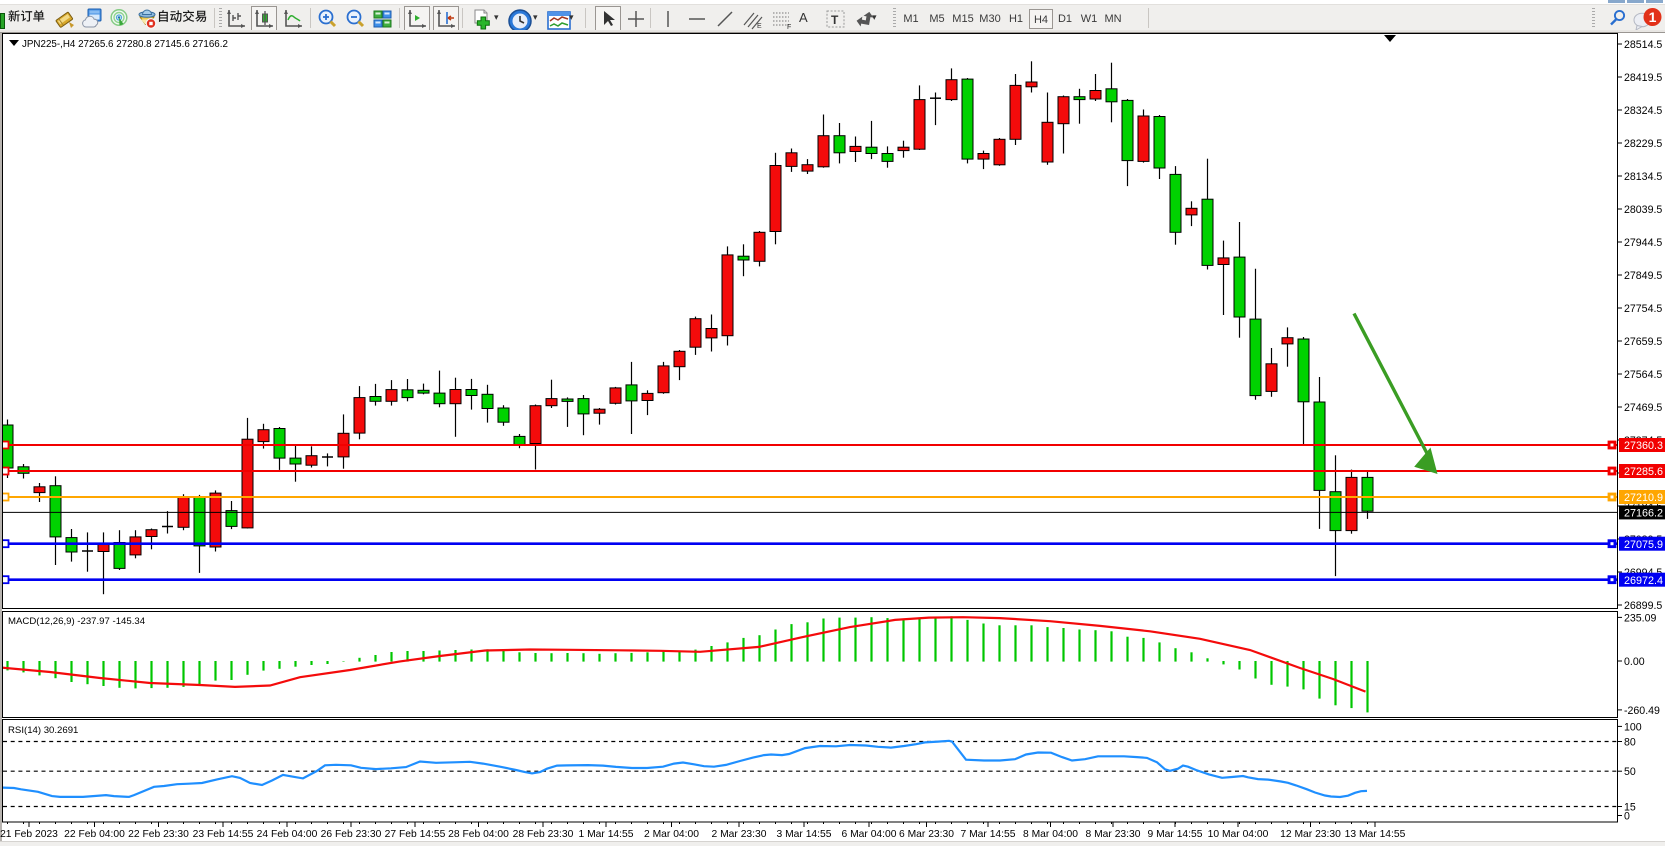  Describe the element at coordinates (1643, 342) in the screenshot. I see `svg-text: 27659.5` at that location.